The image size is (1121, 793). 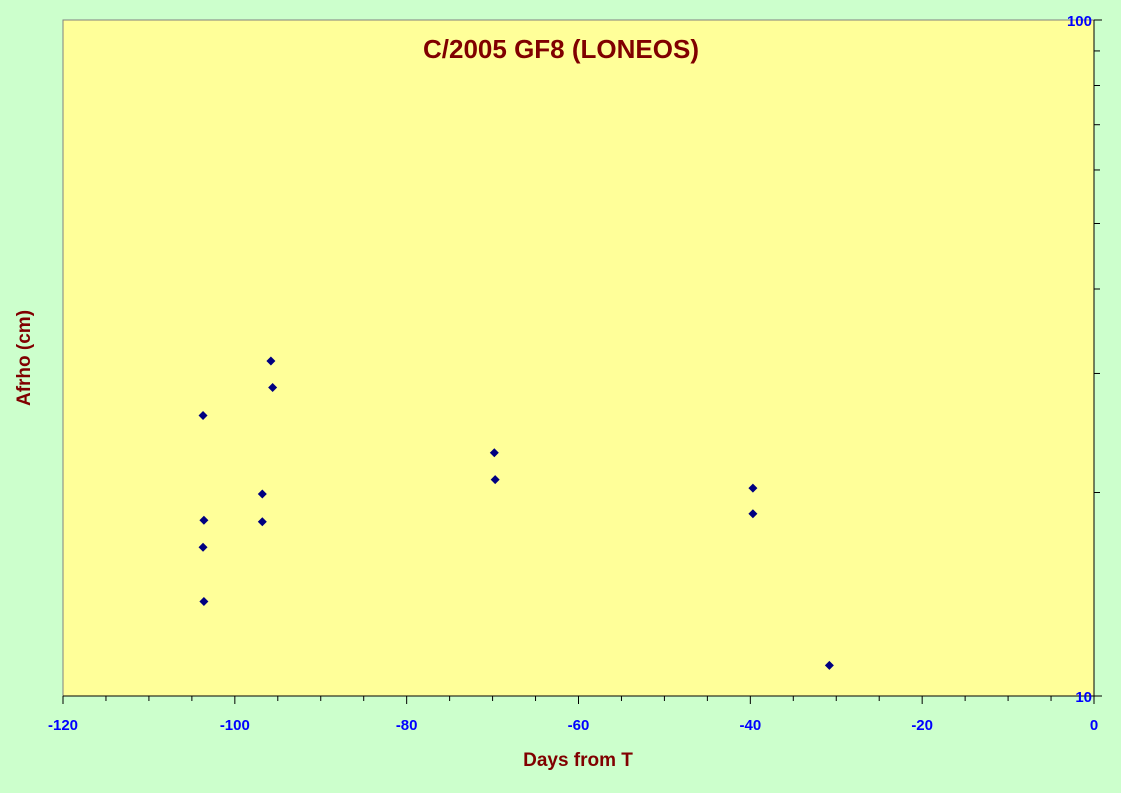 I want to click on x-tick-label: -60, so click(x=579, y=725).